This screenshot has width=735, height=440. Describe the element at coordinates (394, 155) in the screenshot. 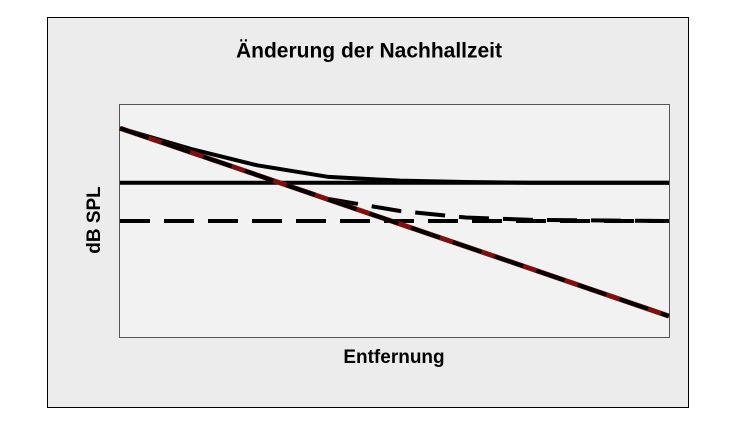

I see `line` at that location.